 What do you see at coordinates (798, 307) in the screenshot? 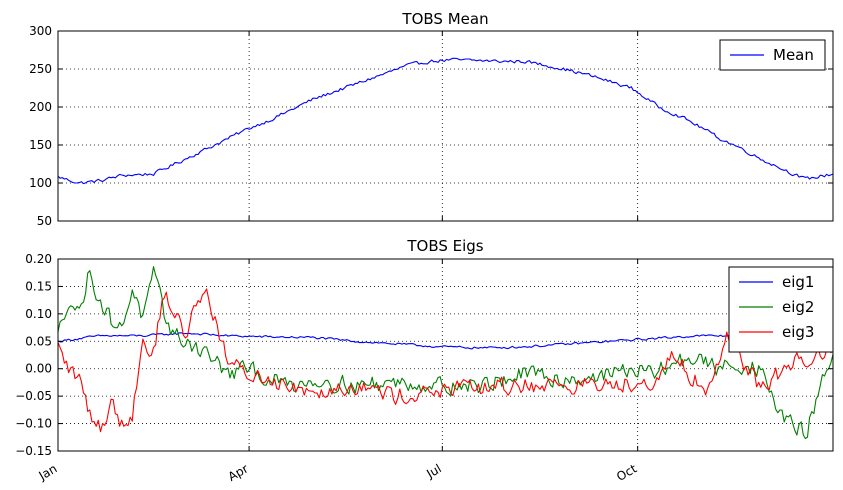
I see `eigs-legend-label-eig2: eig2` at bounding box center [798, 307].